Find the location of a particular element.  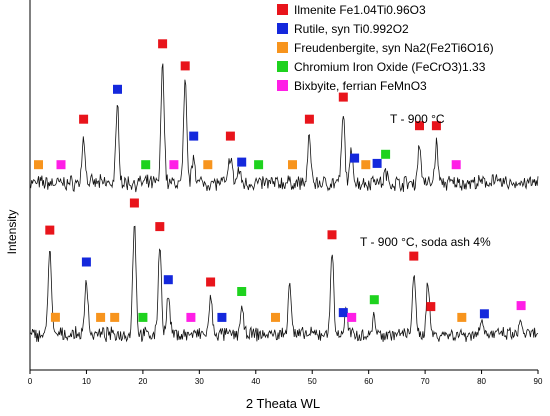

legend-item-label: Rutile, syn Ti0.992O2 is located at coordinates (351, 29).